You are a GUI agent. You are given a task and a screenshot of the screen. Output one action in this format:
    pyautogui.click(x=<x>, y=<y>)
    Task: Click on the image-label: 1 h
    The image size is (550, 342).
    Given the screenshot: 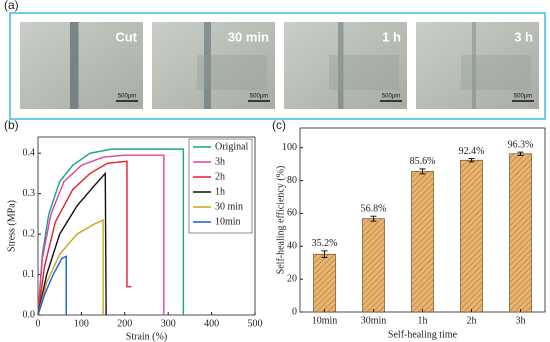 What is the action you would take?
    pyautogui.click(x=391, y=36)
    